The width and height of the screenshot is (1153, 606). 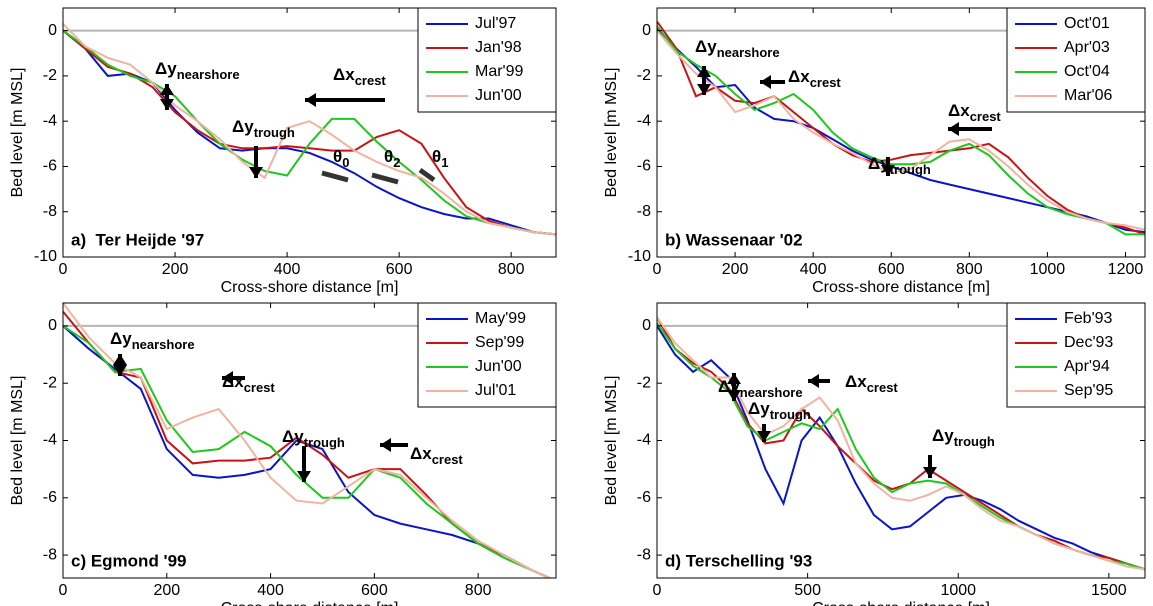 I want to click on annotation: θ2, so click(x=392, y=158).